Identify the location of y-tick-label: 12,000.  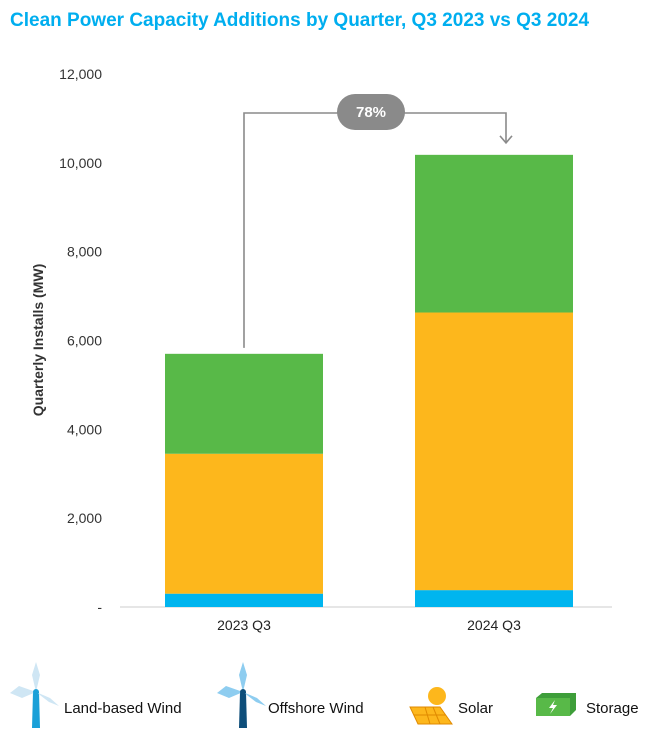
(80, 74).